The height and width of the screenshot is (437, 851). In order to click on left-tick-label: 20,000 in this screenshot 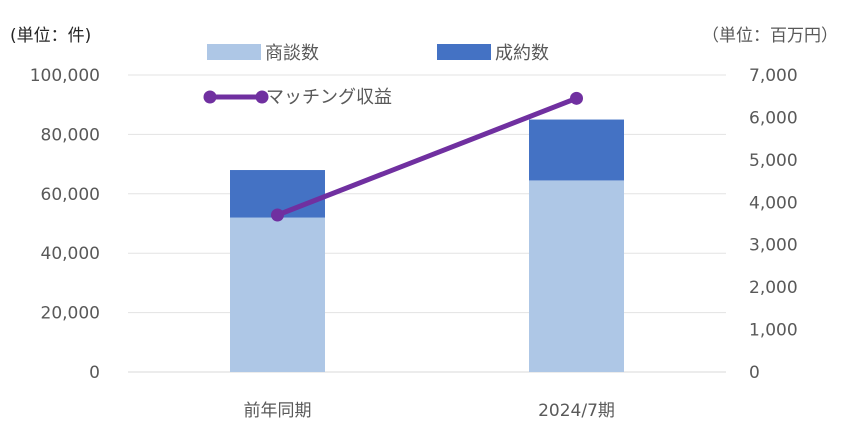, I will do `click(70, 314)`.